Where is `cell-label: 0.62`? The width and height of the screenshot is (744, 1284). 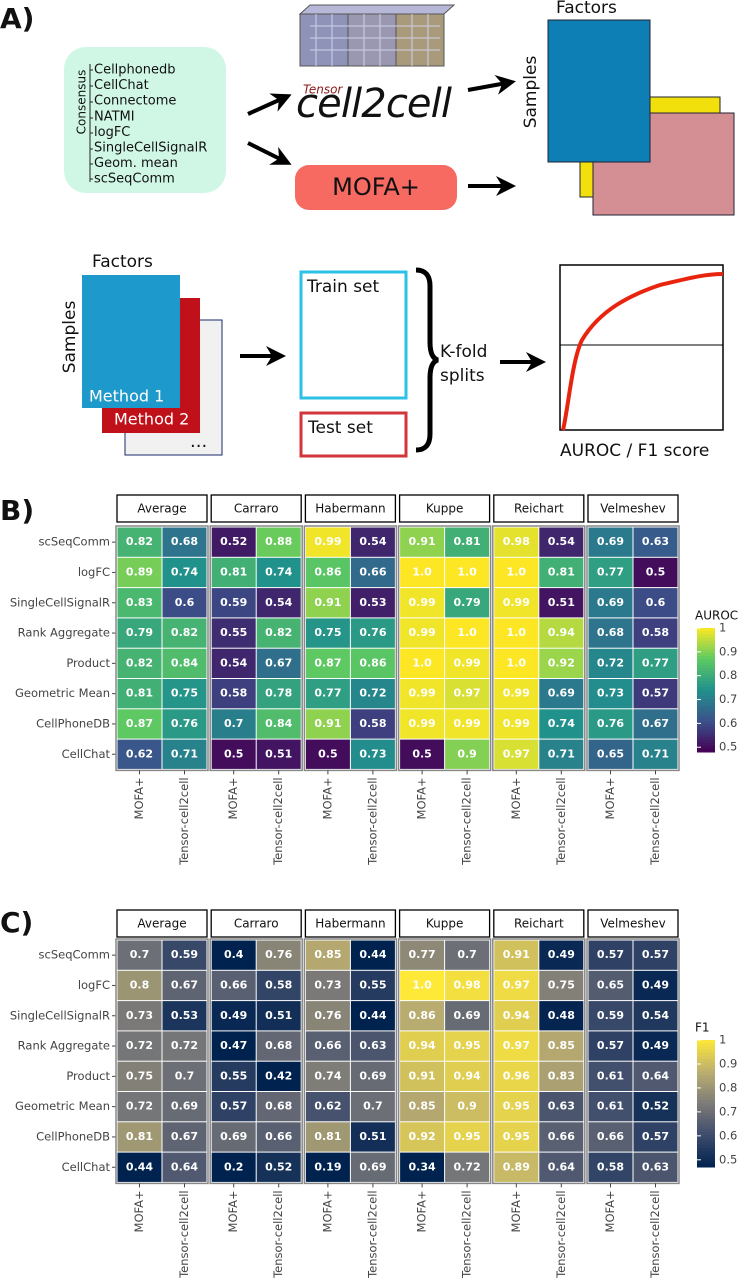
cell-label: 0.62 is located at coordinates (327, 1106).